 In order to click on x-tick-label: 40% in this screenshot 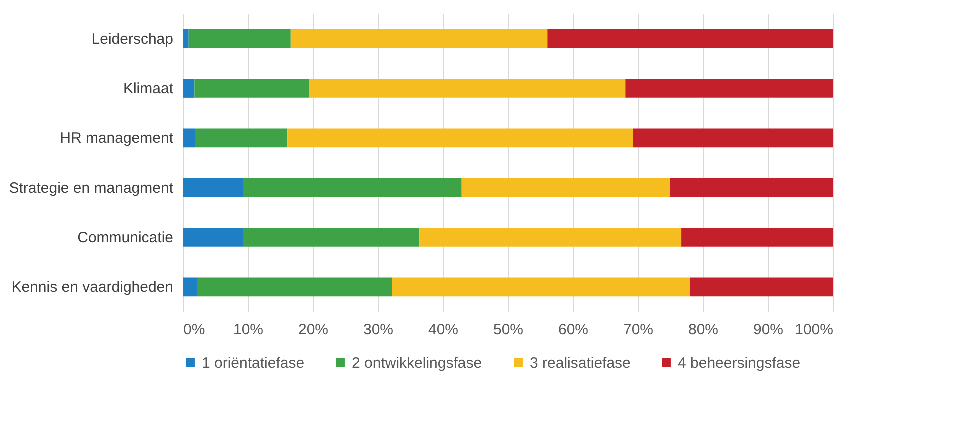, I will do `click(443, 330)`.